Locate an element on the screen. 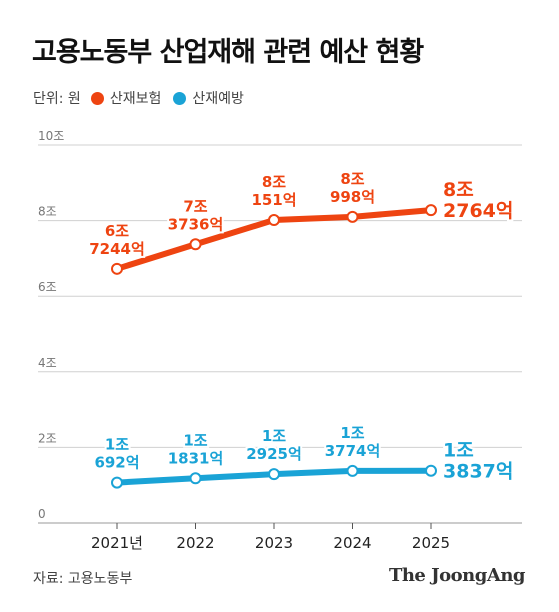  x-tick-label: 2024 is located at coordinates (352, 543).